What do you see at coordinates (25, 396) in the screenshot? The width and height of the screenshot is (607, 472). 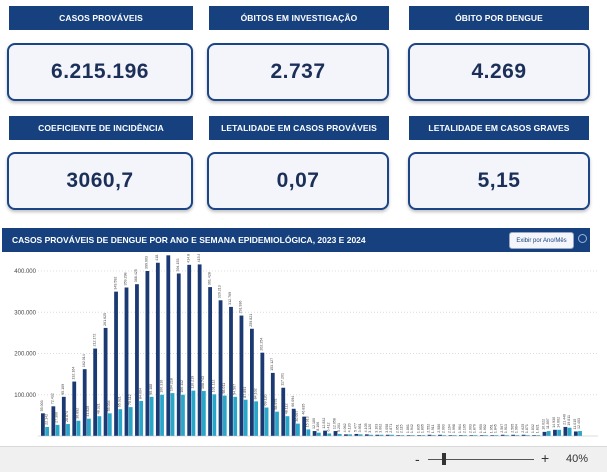 I see `y-tick-label: 100.000` at bounding box center [25, 396].